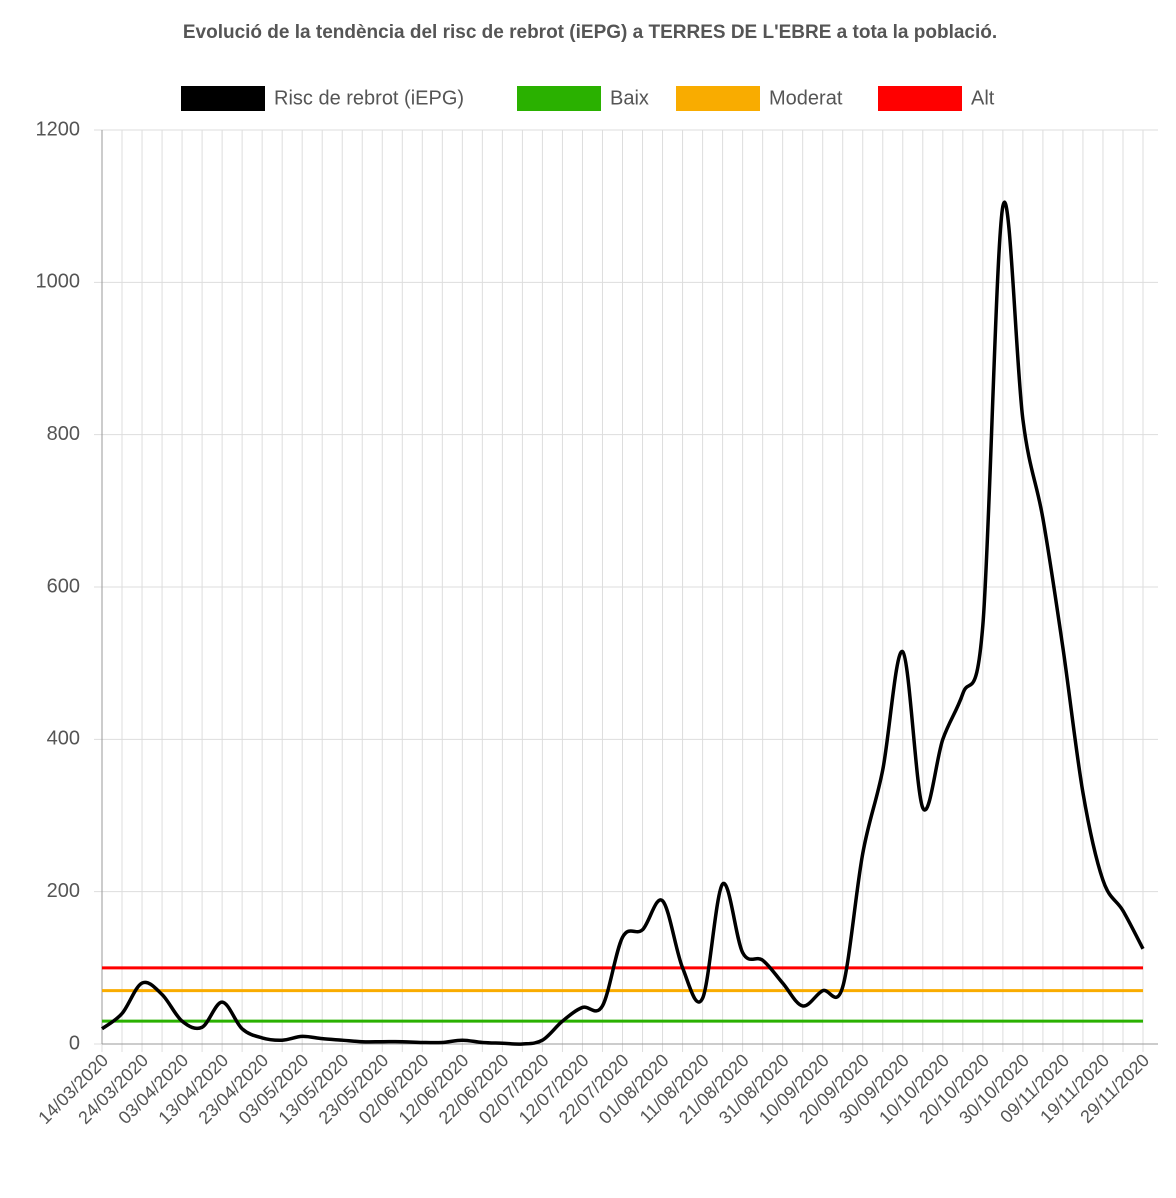 The height and width of the screenshot is (1198, 1176). Describe the element at coordinates (74, 1043) in the screenshot. I see `y-tick-label: 0` at that location.